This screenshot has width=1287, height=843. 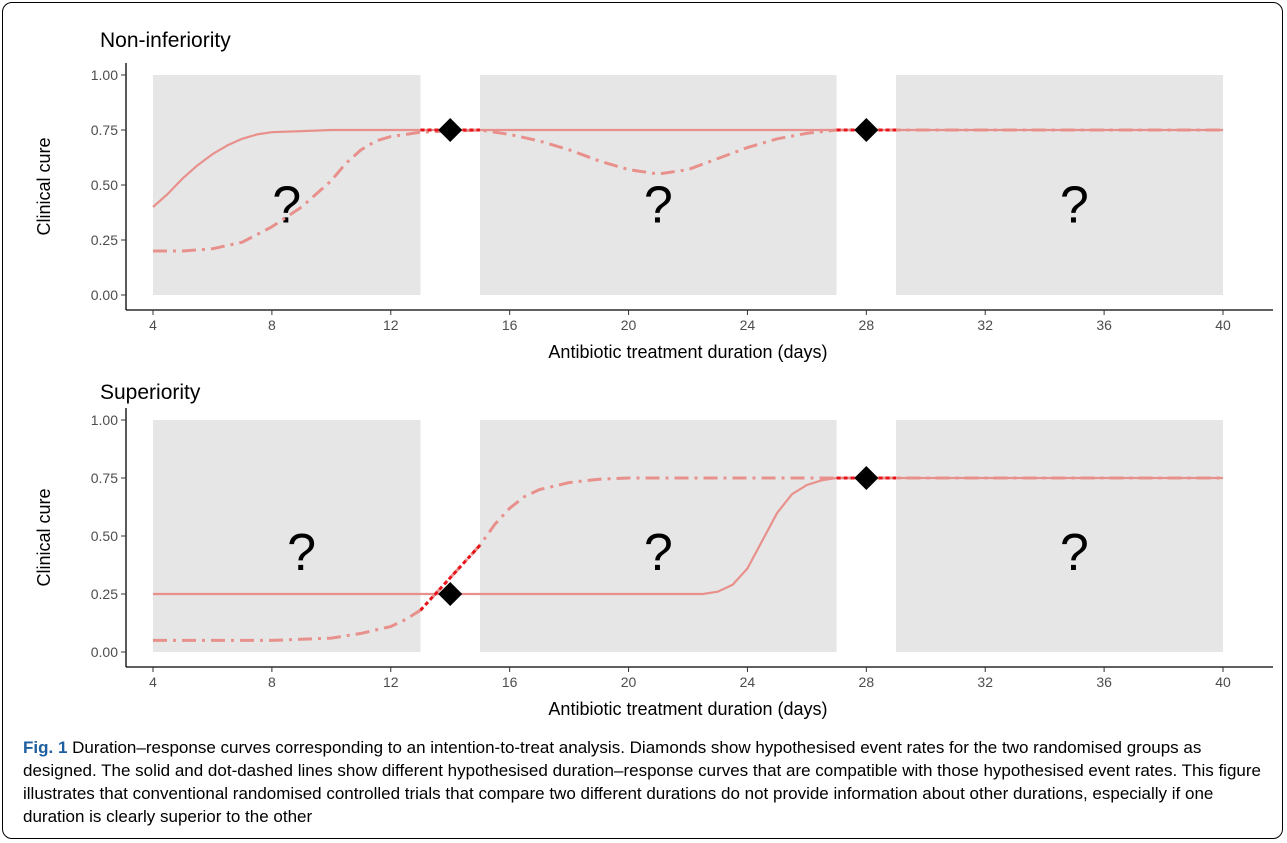 What do you see at coordinates (450, 578) in the screenshot?
I see `bridge-segment` at bounding box center [450, 578].